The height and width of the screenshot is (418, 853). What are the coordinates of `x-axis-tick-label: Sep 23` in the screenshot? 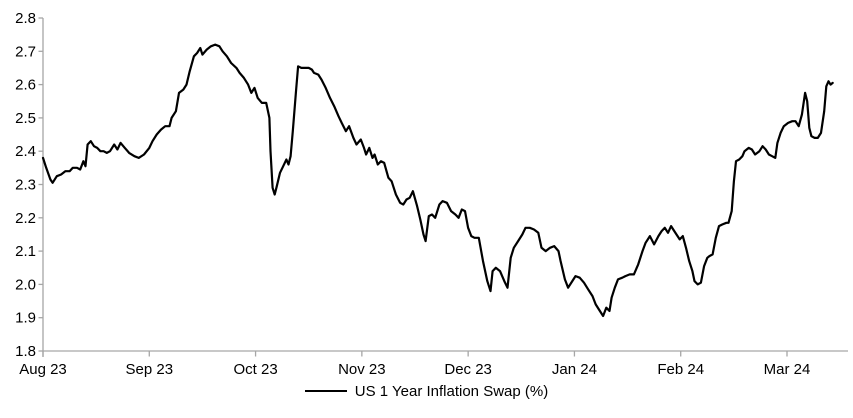 It's located at (150, 369).